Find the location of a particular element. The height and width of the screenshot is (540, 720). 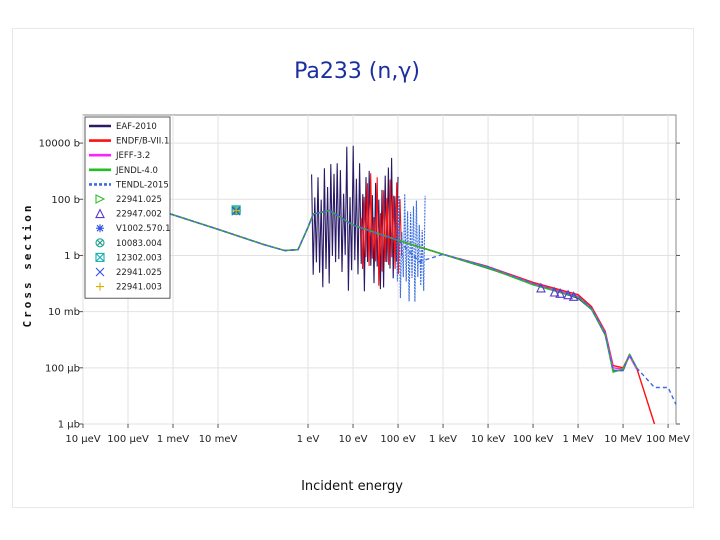

legend-entry-22941-003: 22941.003 is located at coordinates (129, 287).